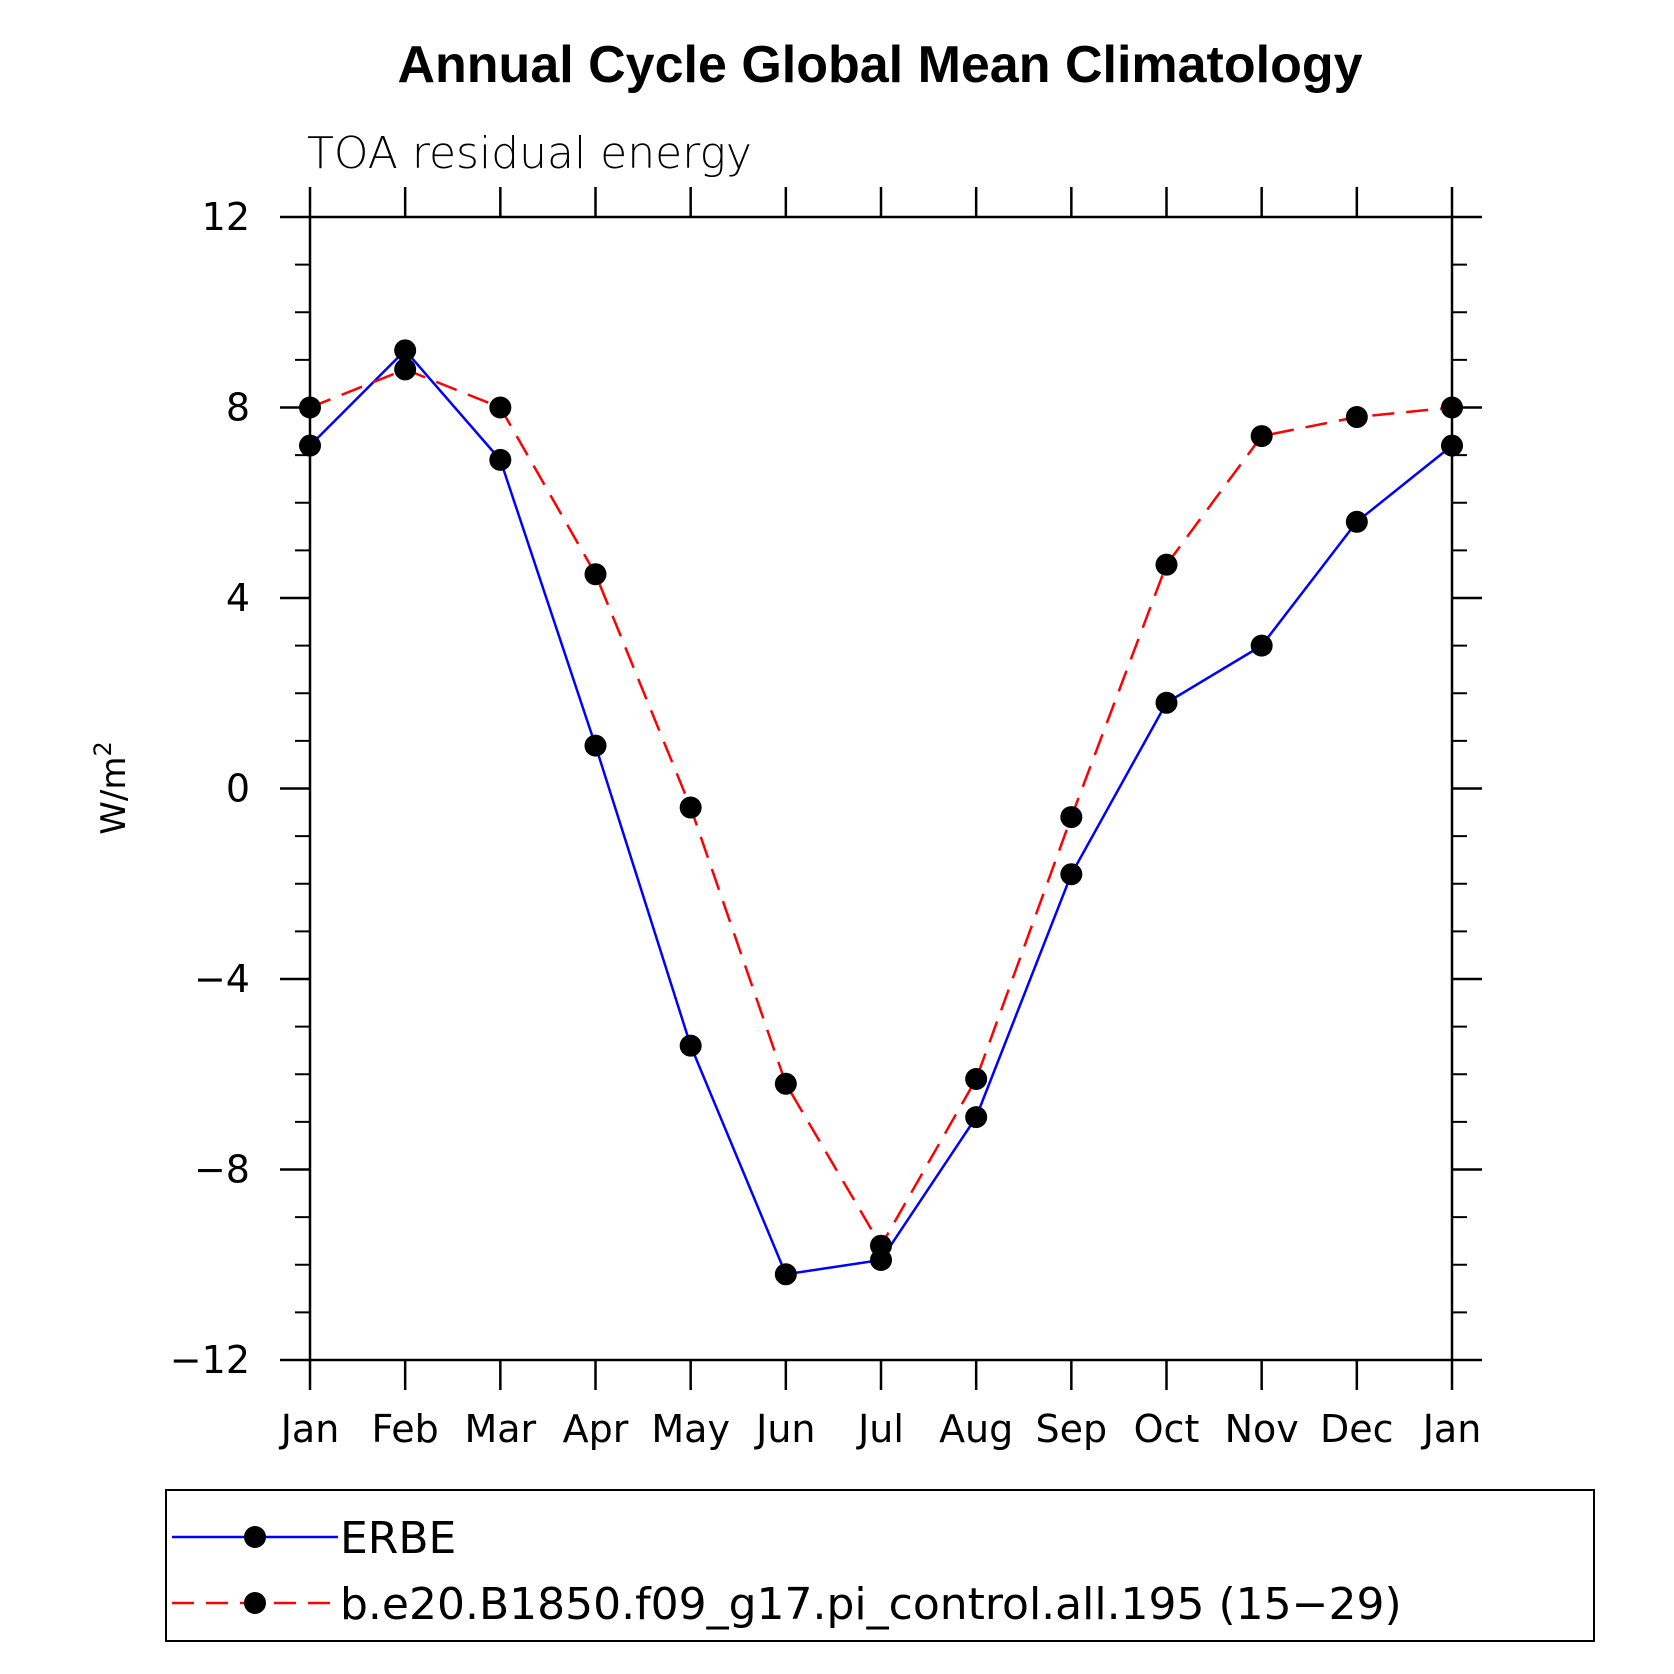 Image resolution: width=1674 pixels, height=1674 pixels. Describe the element at coordinates (238, 408) in the screenshot. I see `y-tick-label: 8` at that location.